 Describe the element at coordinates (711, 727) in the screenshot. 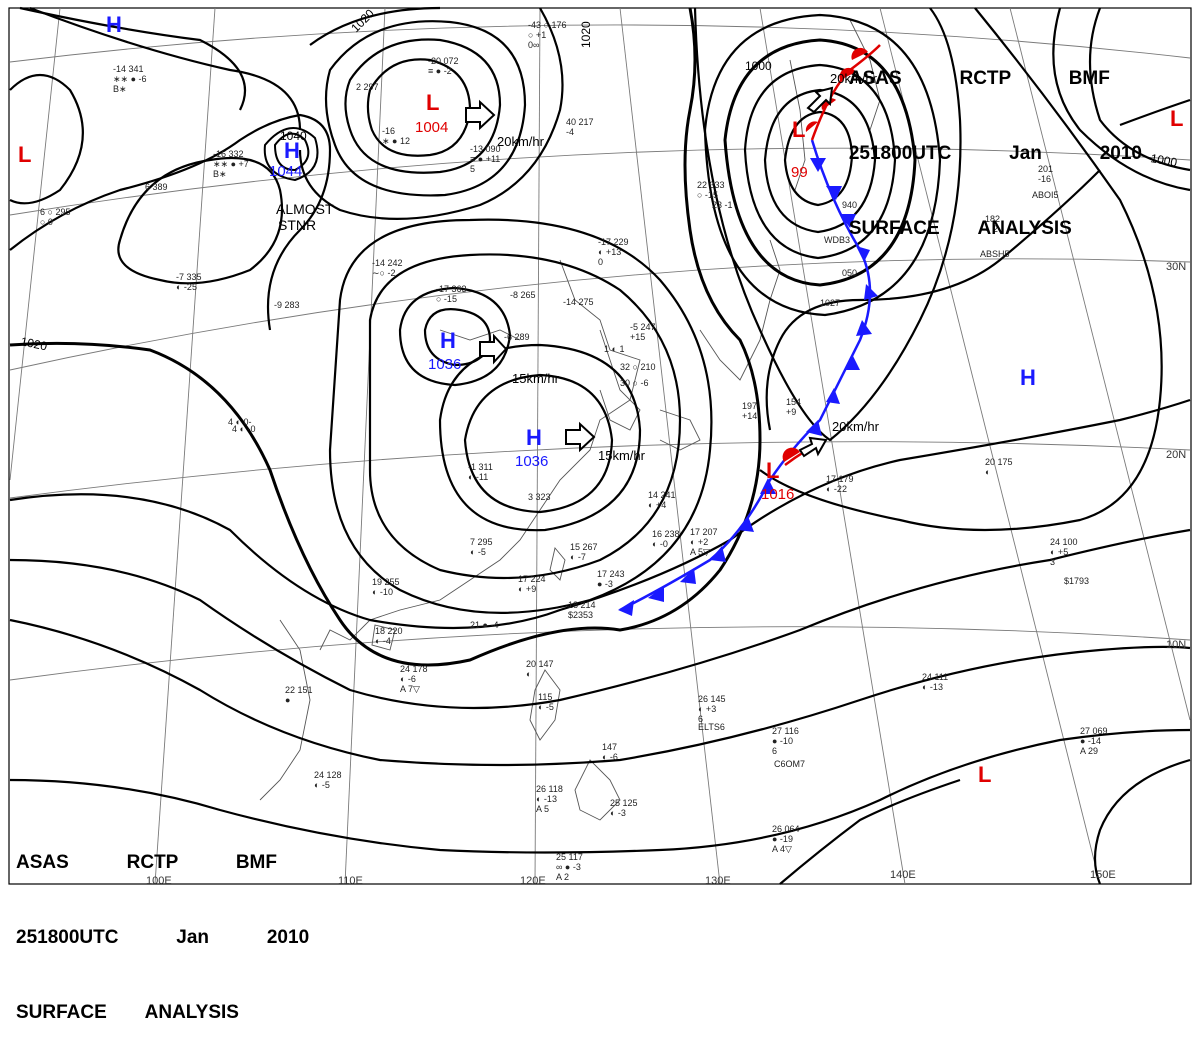

I see `station-plot-line: ELTS6` at that location.